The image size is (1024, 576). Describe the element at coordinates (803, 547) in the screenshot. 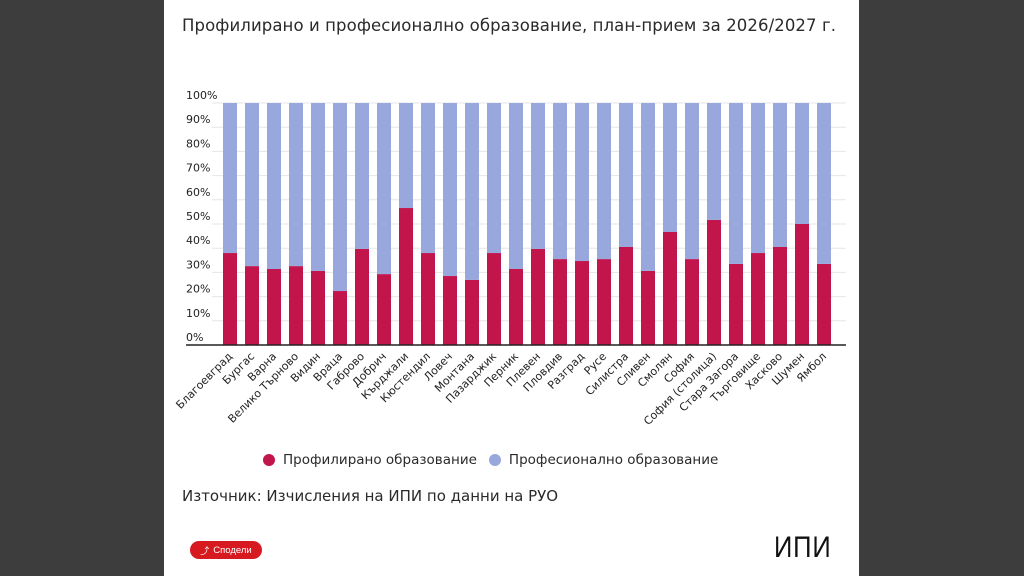

I see `ipi-logo: ИПИ` at that location.